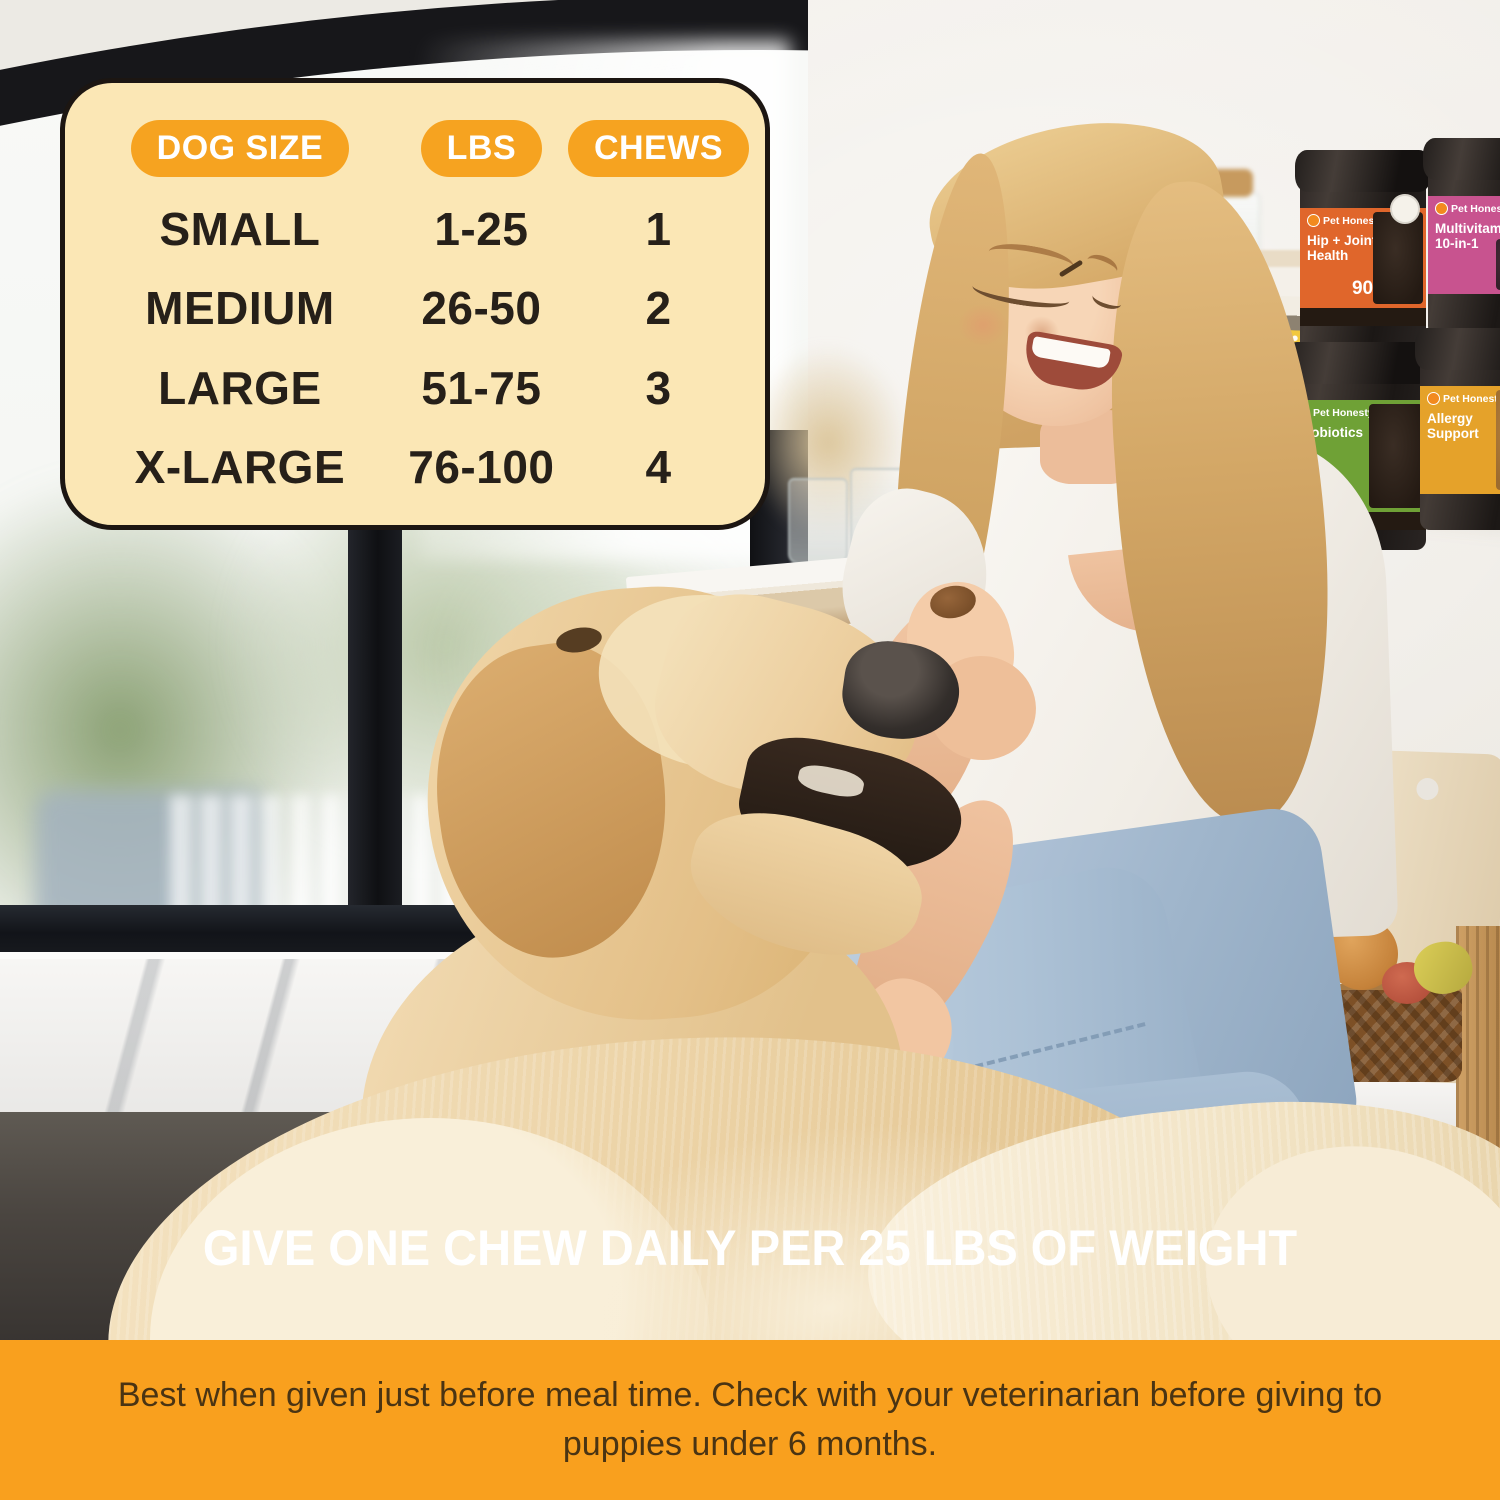  What do you see at coordinates (1363, 317) in the screenshot?
I see `label-bottom-strip` at bounding box center [1363, 317].